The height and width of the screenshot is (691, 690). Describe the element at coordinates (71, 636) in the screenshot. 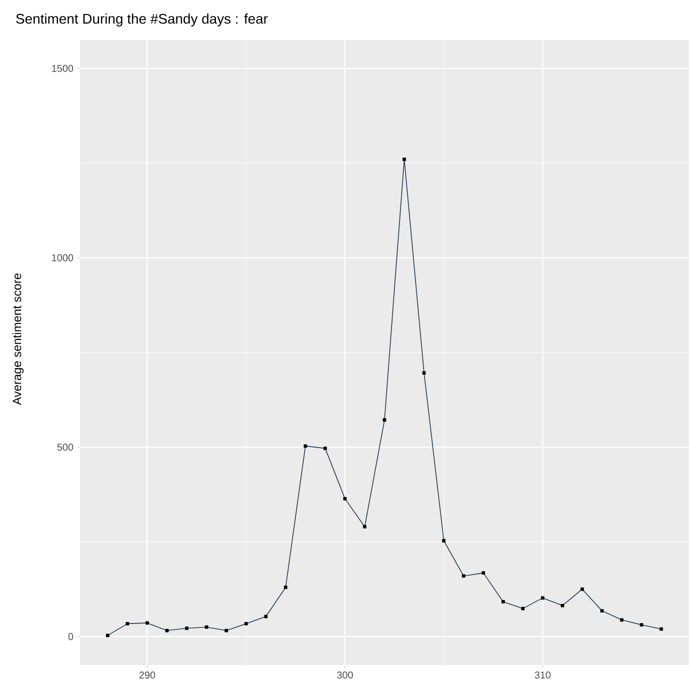

I see `y-tick-label: 0` at that location.